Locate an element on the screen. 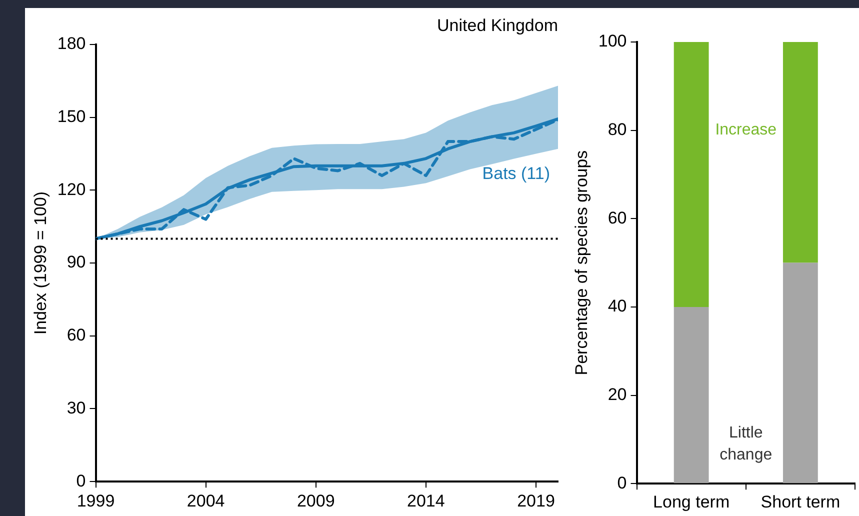 This screenshot has height=516, width=859. y-tick-label: 20 is located at coordinates (617, 394).